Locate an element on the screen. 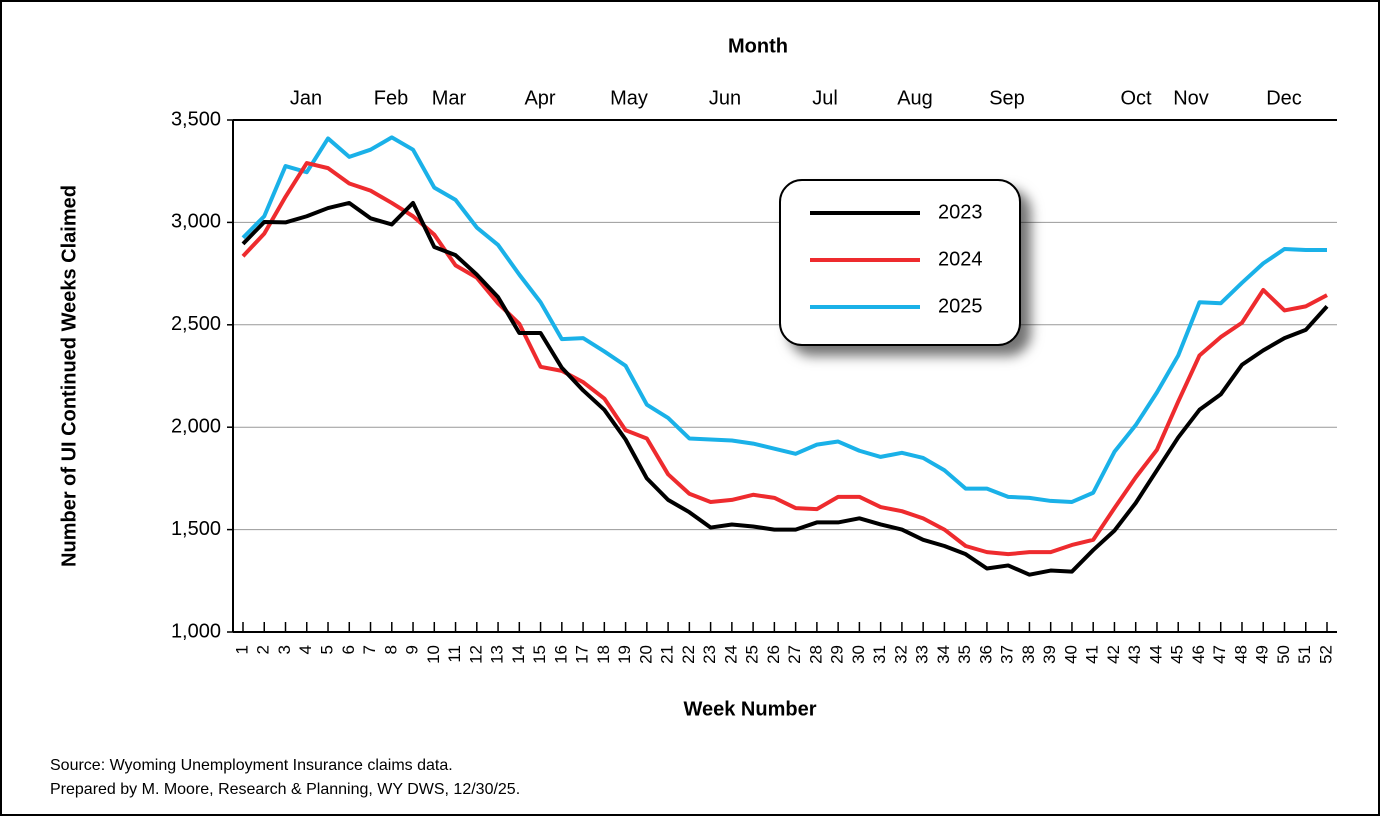 The height and width of the screenshot is (816, 1380). x-tick-label: 19 is located at coordinates (624, 654).